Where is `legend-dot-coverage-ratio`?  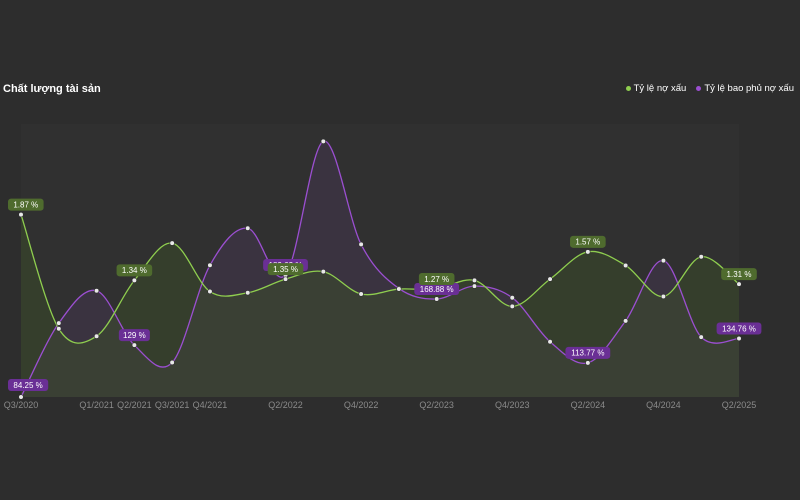
legend-dot-coverage-ratio is located at coordinates (699, 88).